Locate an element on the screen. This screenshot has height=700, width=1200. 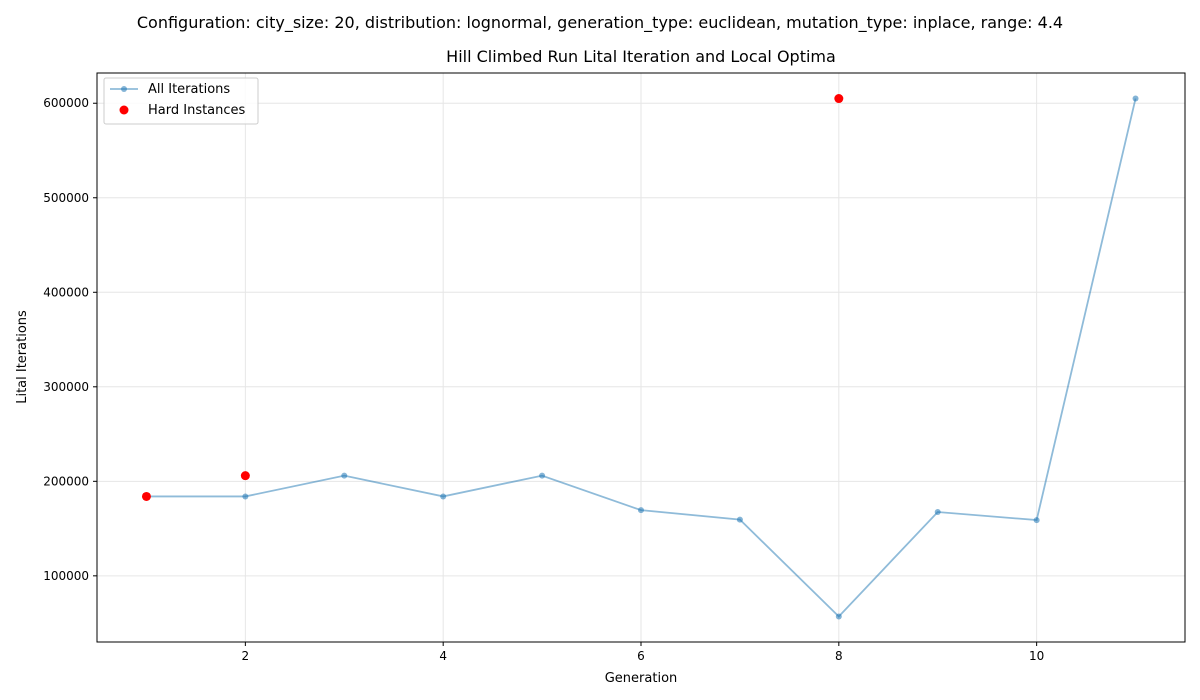
y-tick-label: 600000 is located at coordinates (66, 103).